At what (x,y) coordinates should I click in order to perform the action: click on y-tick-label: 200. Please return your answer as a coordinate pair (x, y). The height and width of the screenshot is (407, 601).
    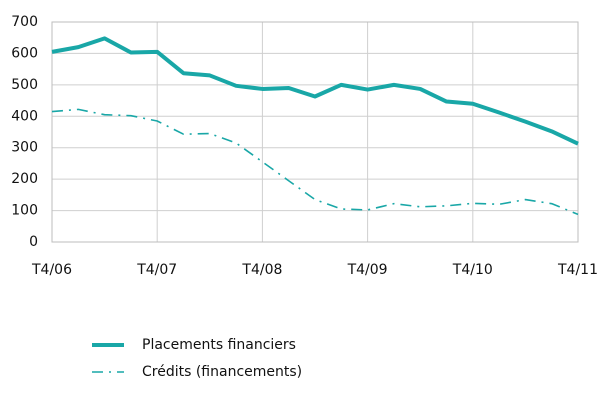
    Looking at the image, I should click on (24, 179).